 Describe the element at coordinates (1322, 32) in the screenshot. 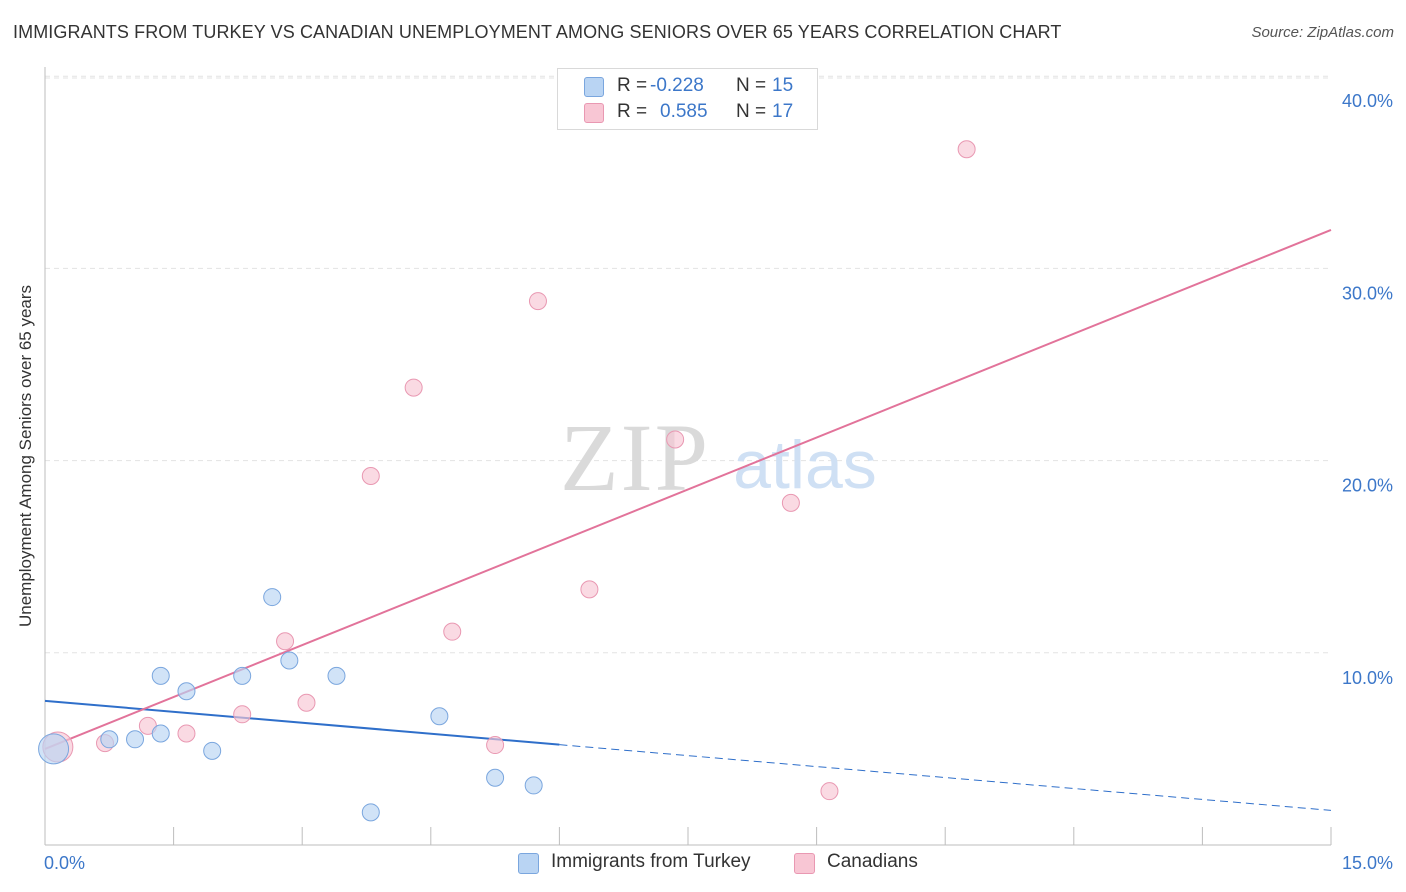

I see `source-label: Source: ZipAtlas.com` at that location.